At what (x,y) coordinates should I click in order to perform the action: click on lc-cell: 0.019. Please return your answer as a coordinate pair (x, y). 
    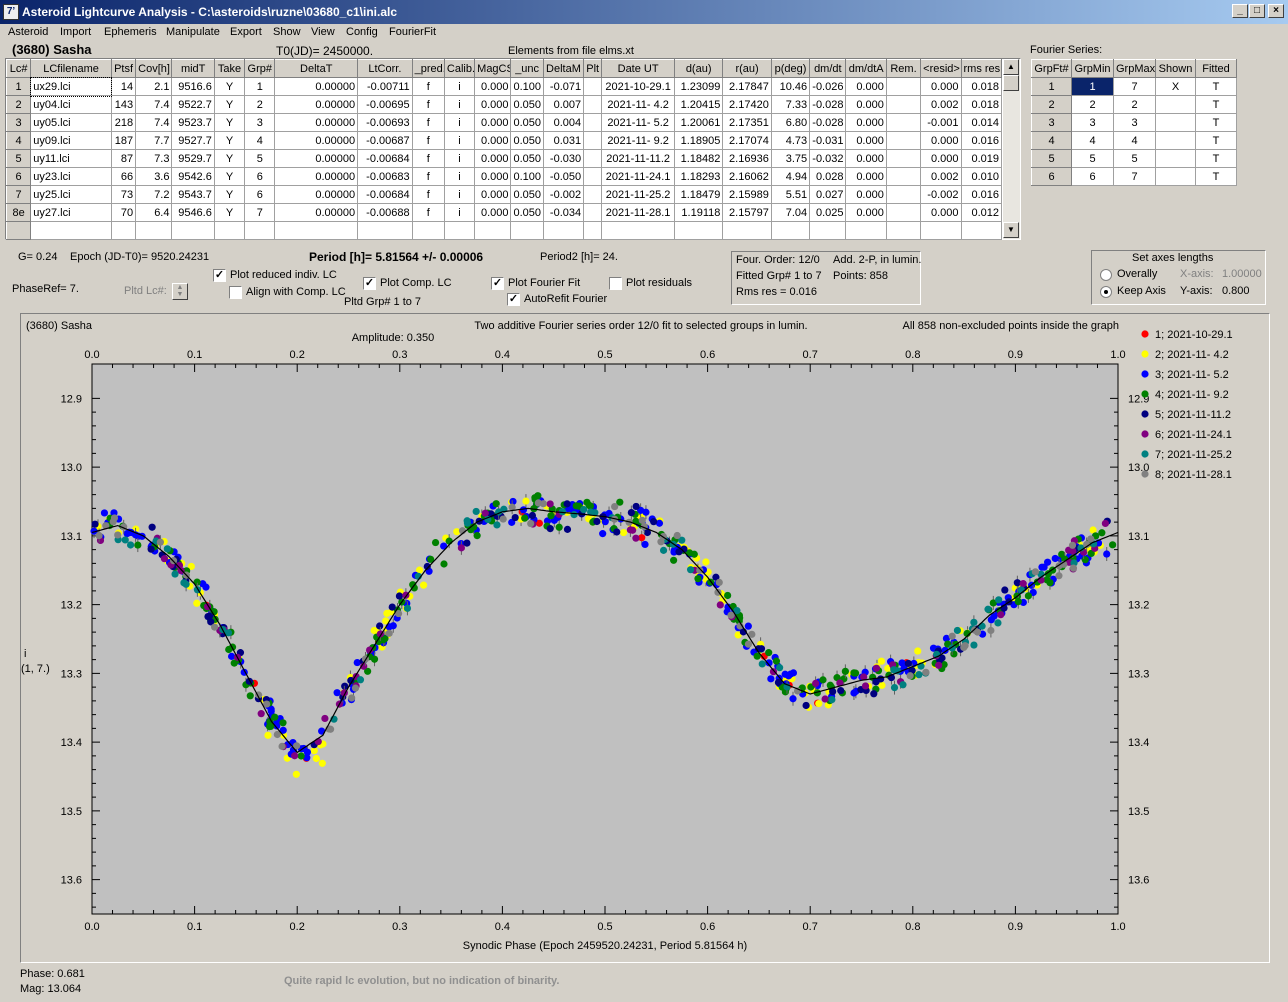
    Looking at the image, I should click on (981, 158).